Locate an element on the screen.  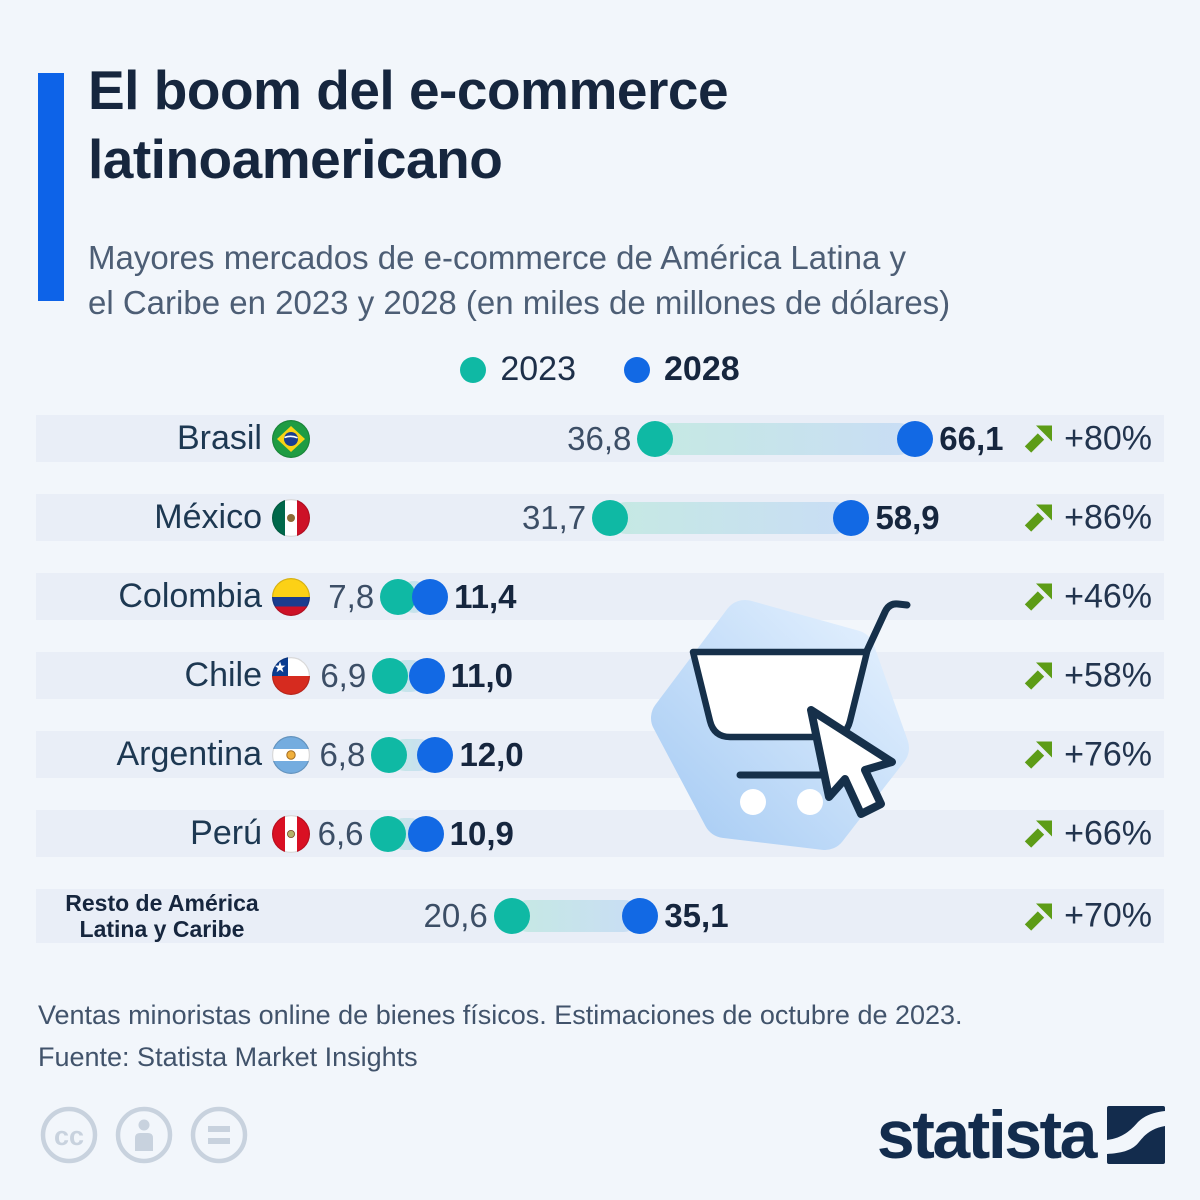
cart-wheel-right is located at coordinates (810, 802).